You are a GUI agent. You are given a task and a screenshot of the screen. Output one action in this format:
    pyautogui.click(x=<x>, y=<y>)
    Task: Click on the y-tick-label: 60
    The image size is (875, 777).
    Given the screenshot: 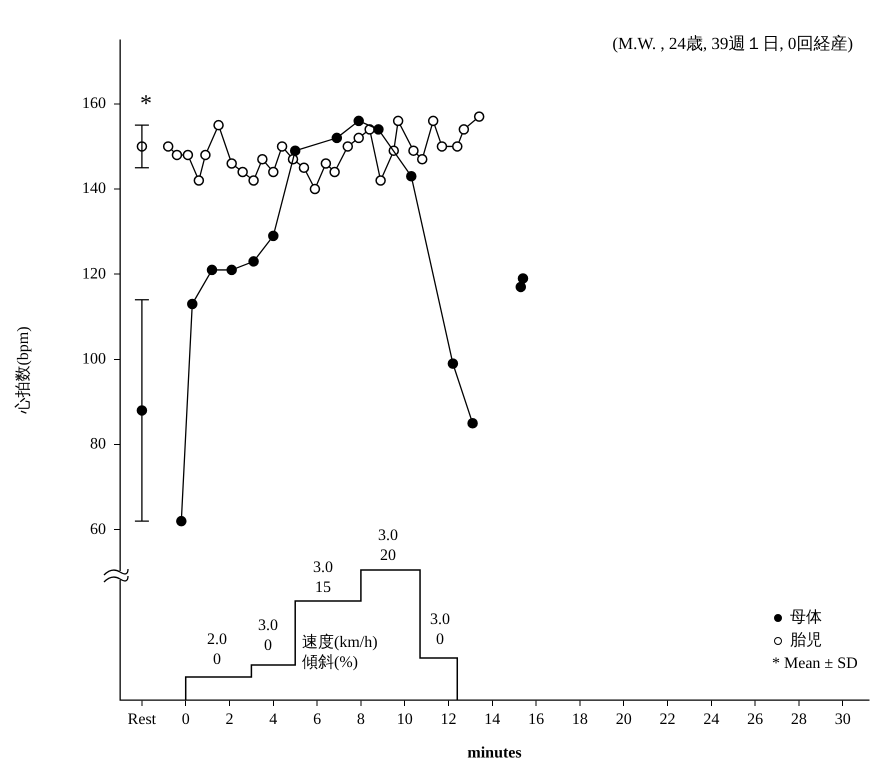 What is the action you would take?
    pyautogui.click(x=98, y=529)
    